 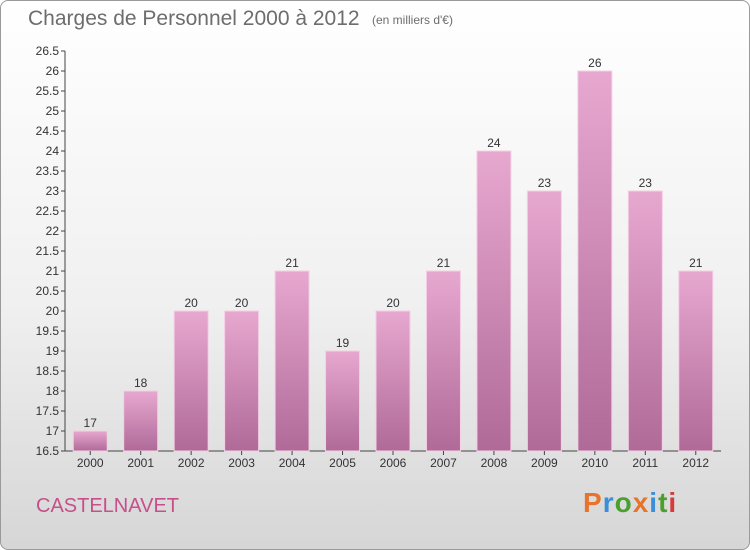 What do you see at coordinates (53, 391) in the screenshot?
I see `y-tick-label: 18` at bounding box center [53, 391].